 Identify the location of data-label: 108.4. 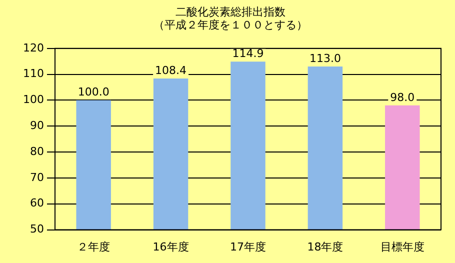
(171, 70).